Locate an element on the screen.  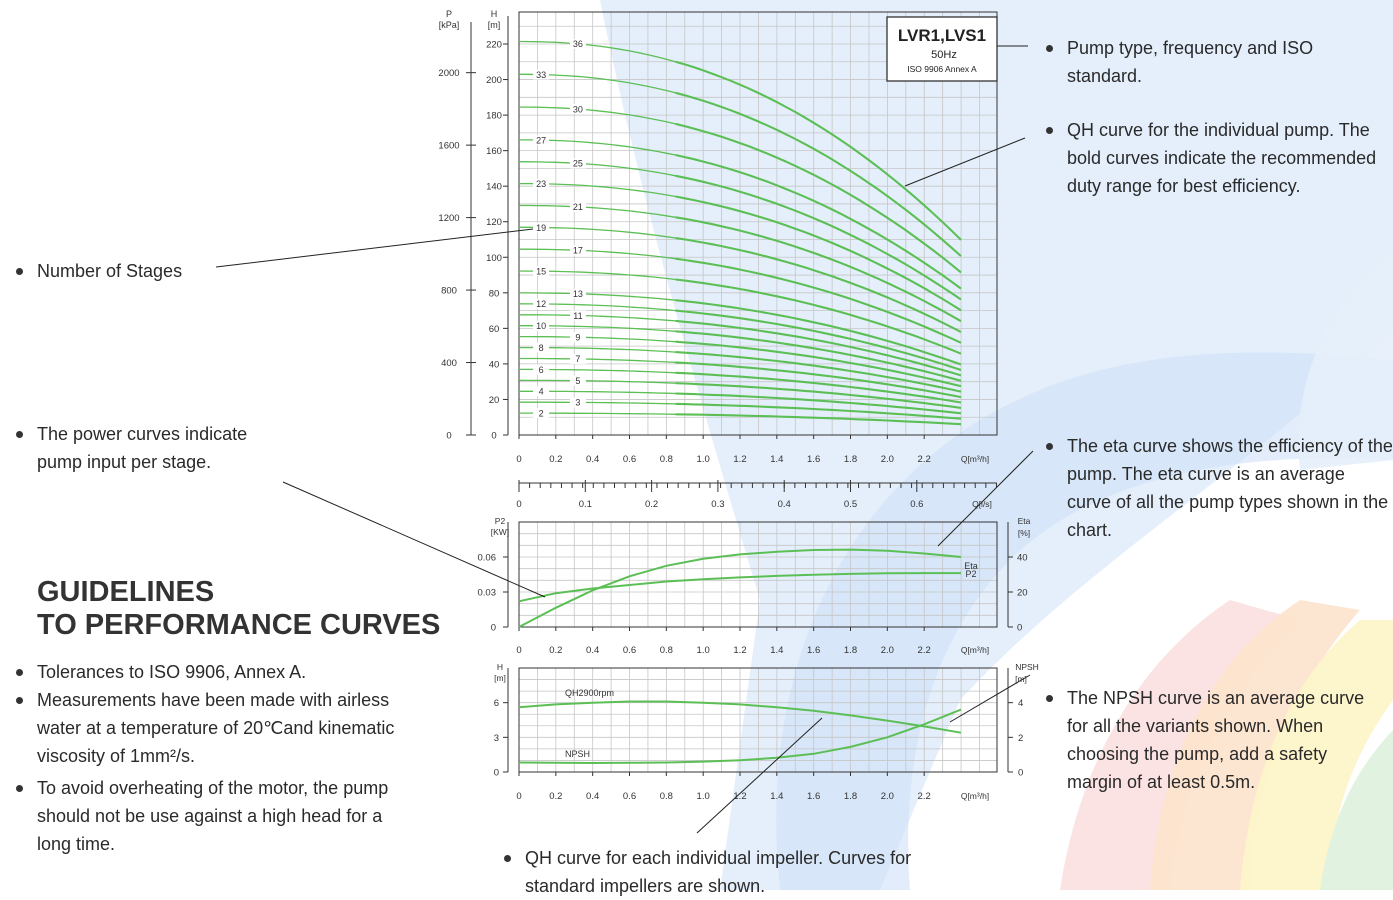
stage-label: 33 is located at coordinates (541, 75).